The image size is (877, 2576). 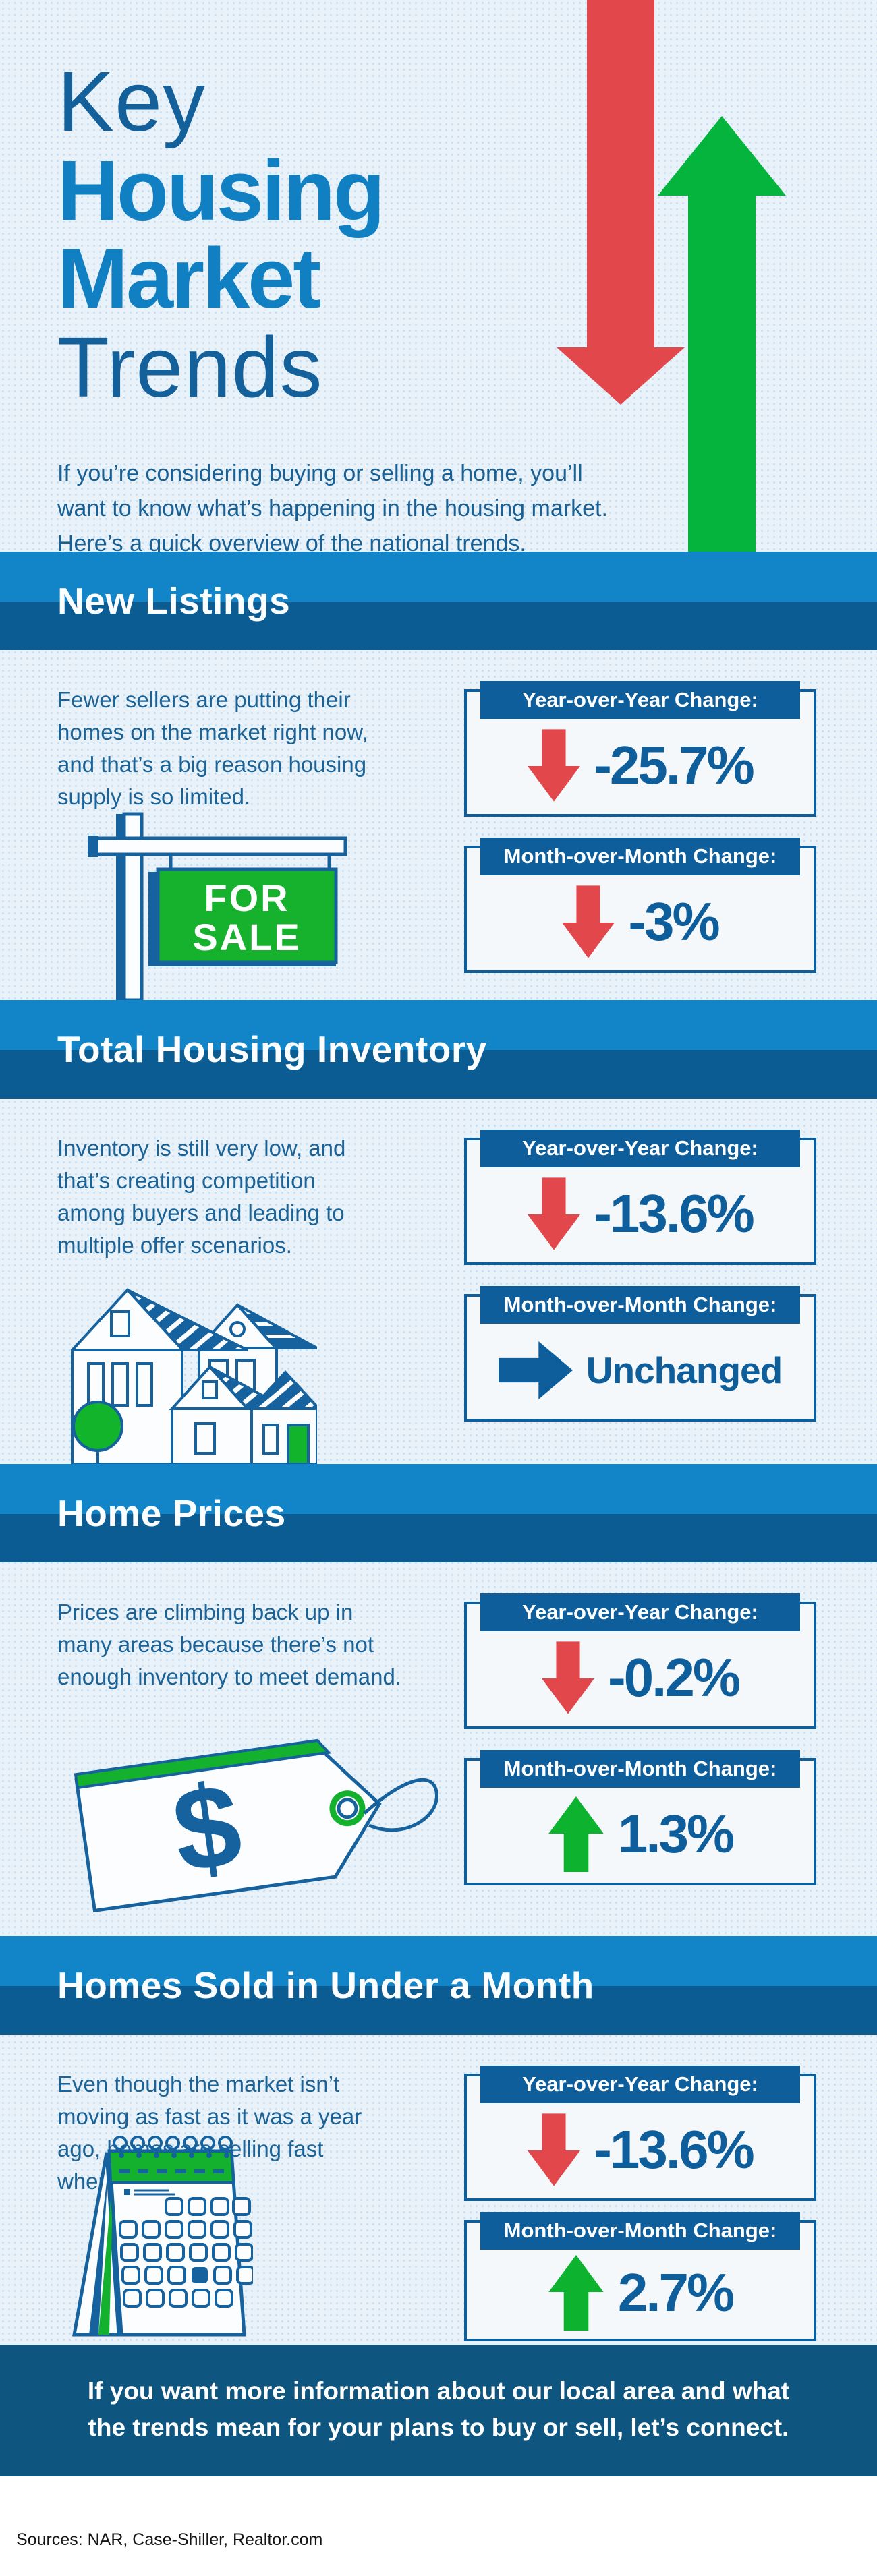 I want to click on sign-text-for: FOR, so click(x=246, y=898).